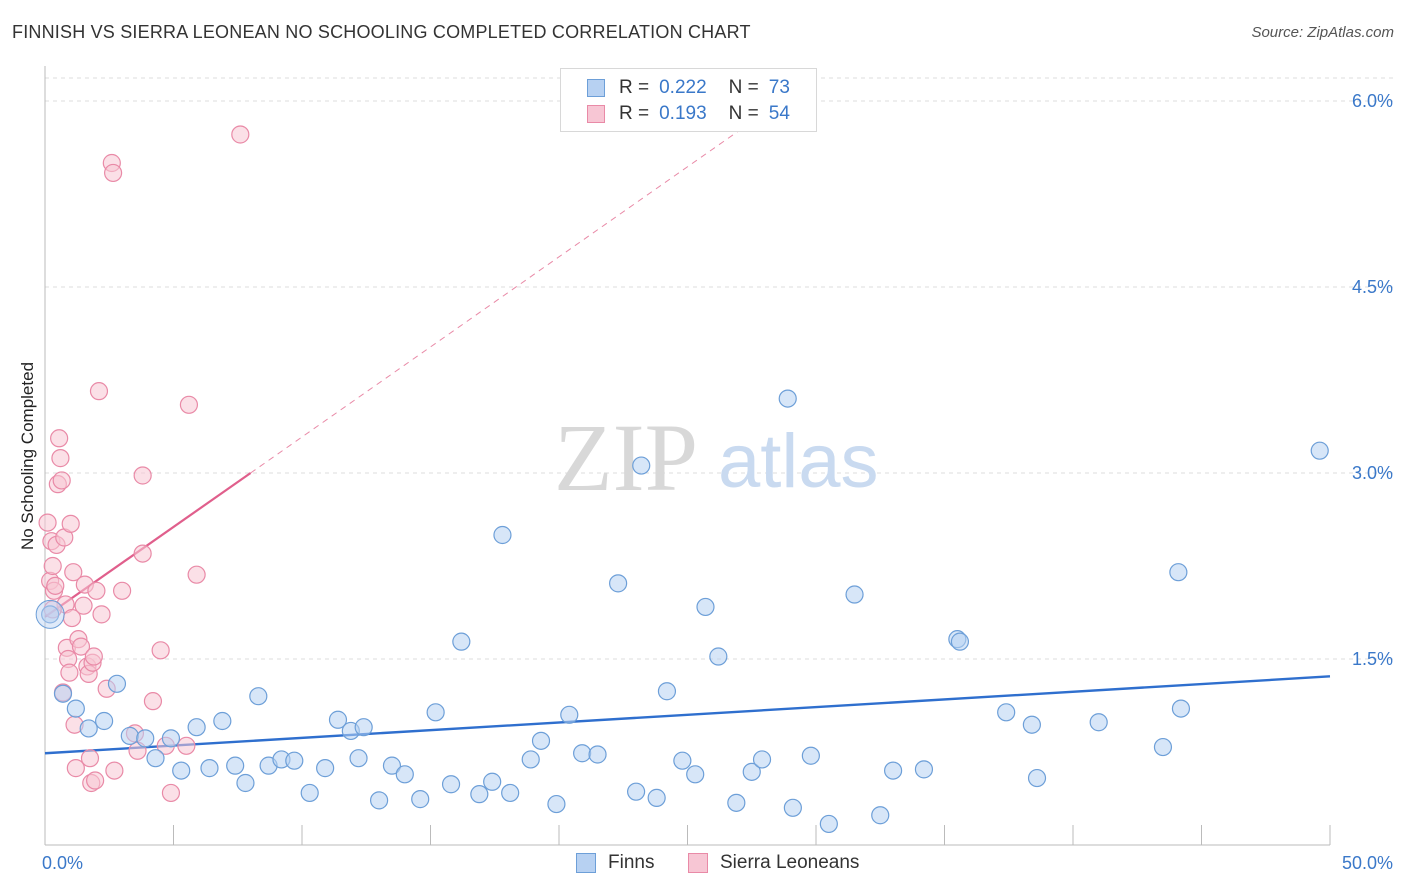 The width and height of the screenshot is (1406, 892). I want to click on y-tick-label: 6.0%, so click(1372, 101).